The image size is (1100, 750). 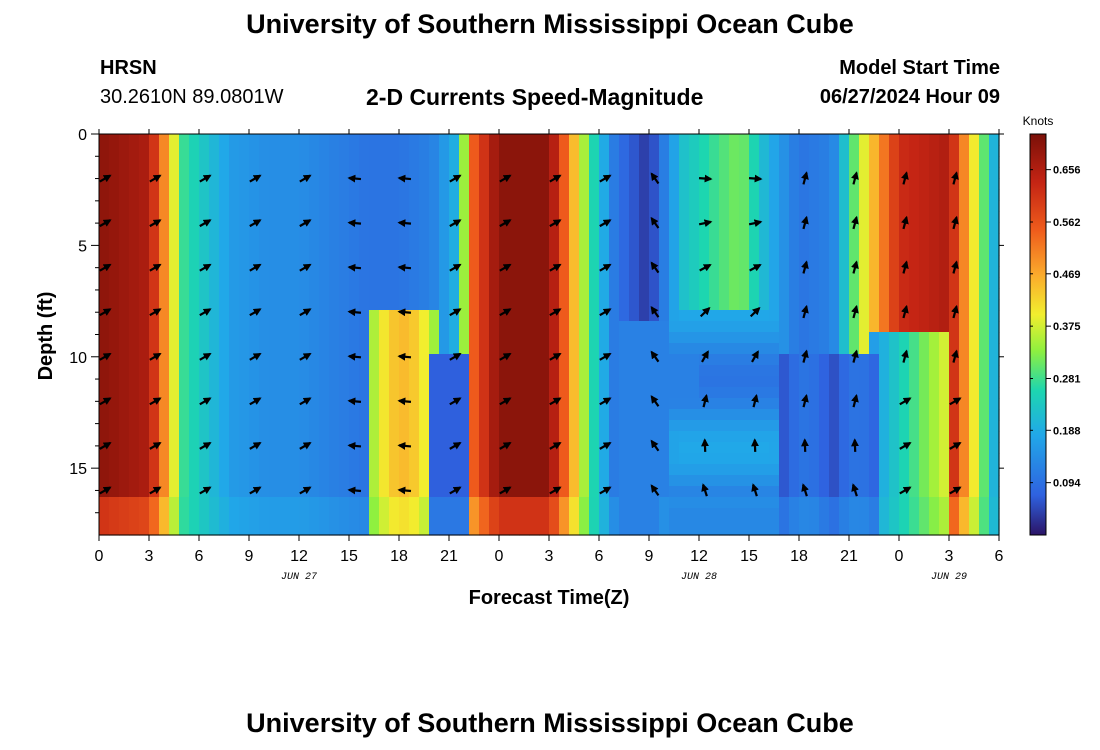 What do you see at coordinates (1038, 121) in the screenshot?
I see `colorbar-title: Knots` at bounding box center [1038, 121].